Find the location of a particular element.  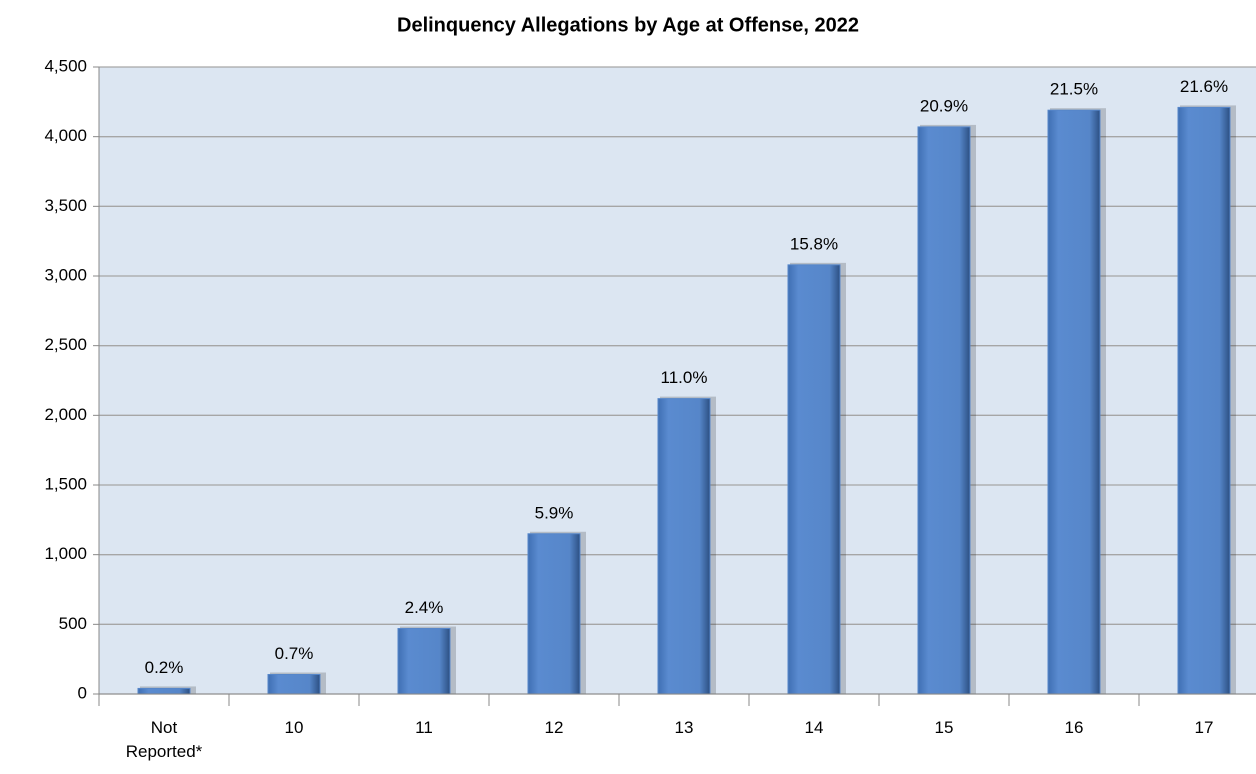

data-label: 20.9% is located at coordinates (944, 105).